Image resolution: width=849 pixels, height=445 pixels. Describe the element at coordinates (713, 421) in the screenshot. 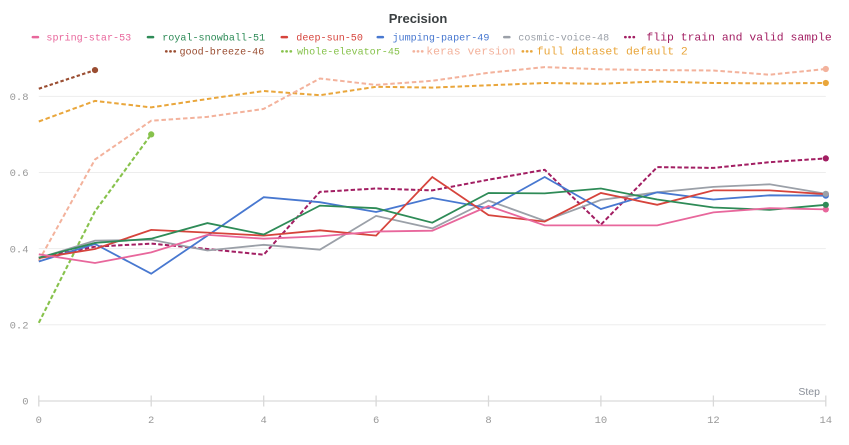

I see `svg-text: 12` at that location.